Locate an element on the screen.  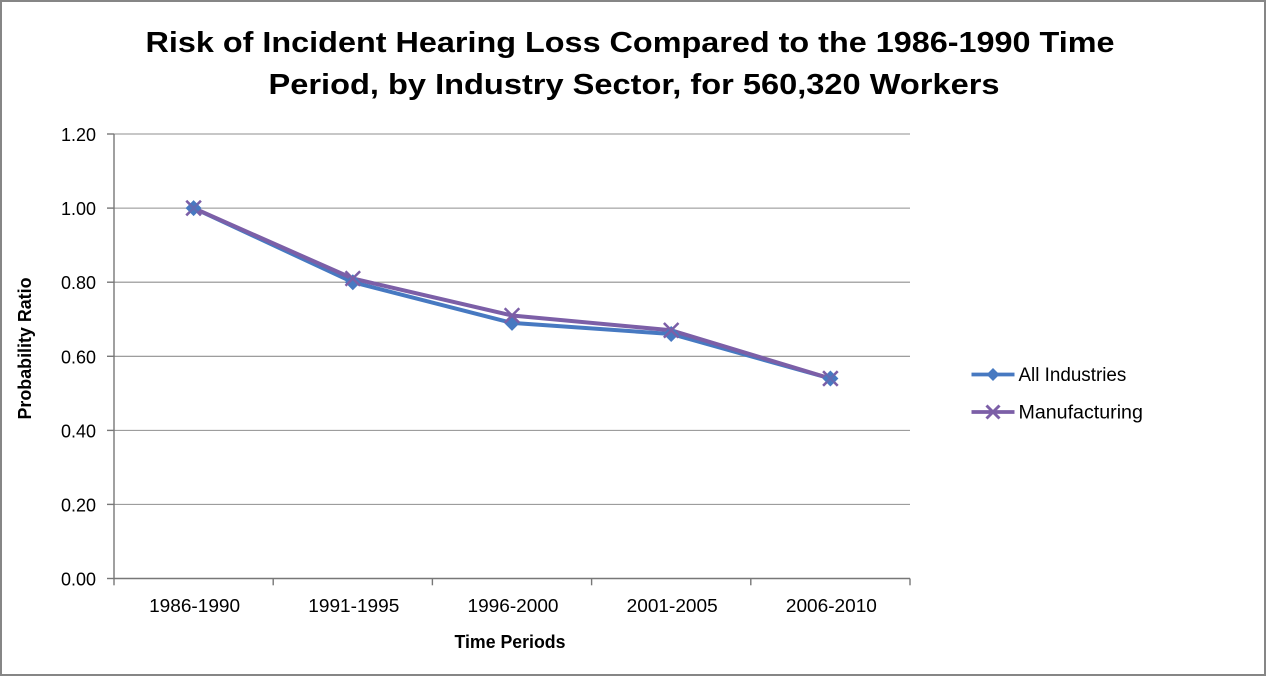
svg-text: 0.00 is located at coordinates (78, 580).